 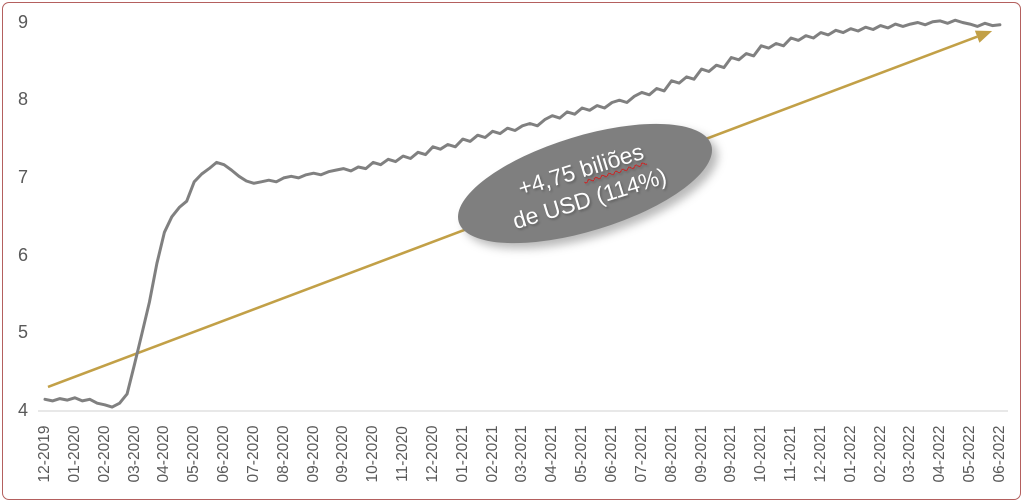 What do you see at coordinates (22, 254) in the screenshot?
I see `y-tick-label: 6` at bounding box center [22, 254].